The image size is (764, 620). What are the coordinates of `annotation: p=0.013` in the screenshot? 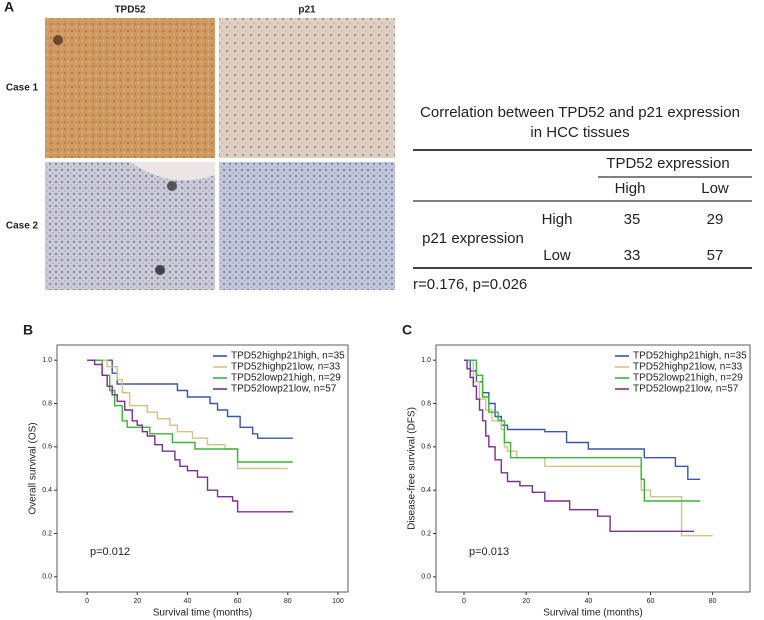 It's located at (489, 552).